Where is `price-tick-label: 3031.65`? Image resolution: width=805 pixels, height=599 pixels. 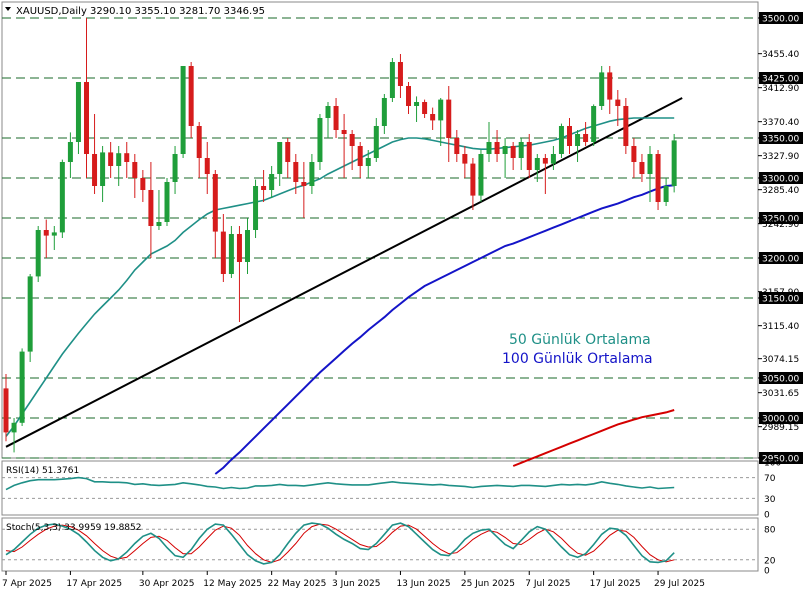
price-tick-label: 3031.65 is located at coordinates (780, 394).